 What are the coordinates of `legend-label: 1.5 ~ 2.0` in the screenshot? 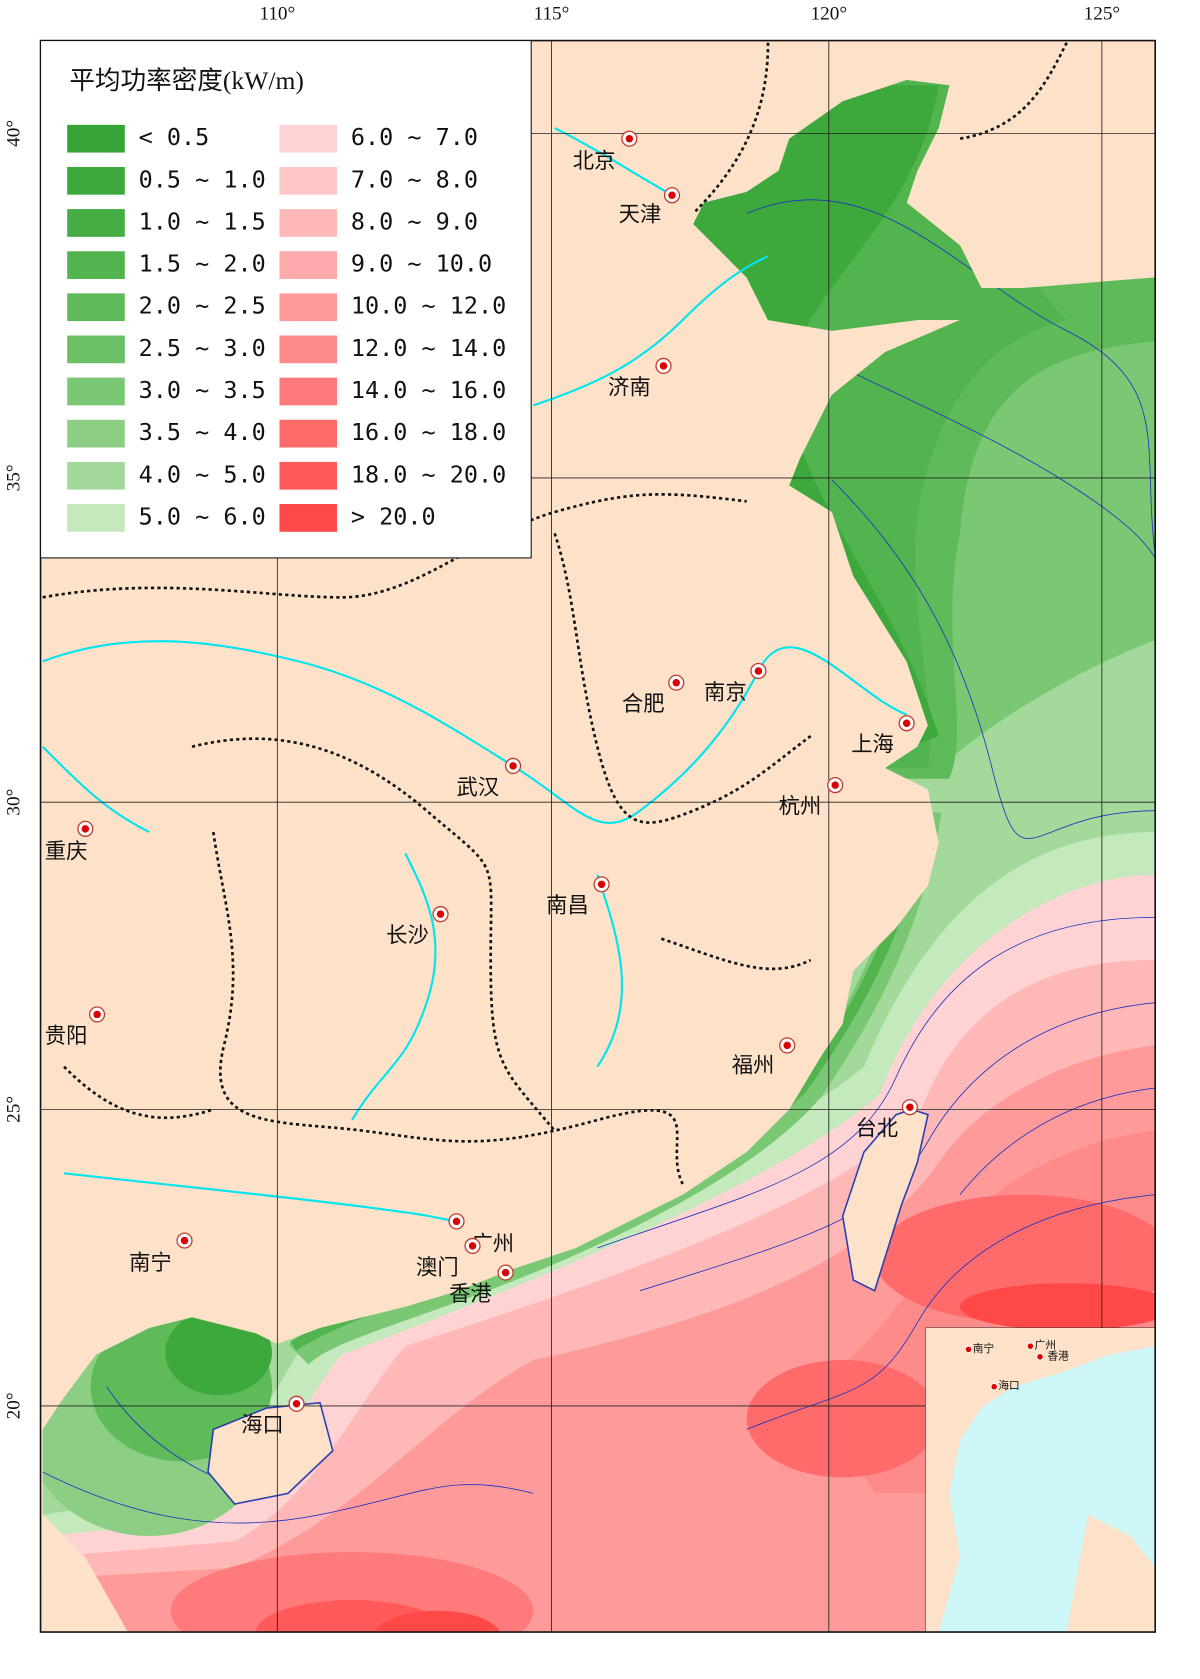 It's located at (202, 264).